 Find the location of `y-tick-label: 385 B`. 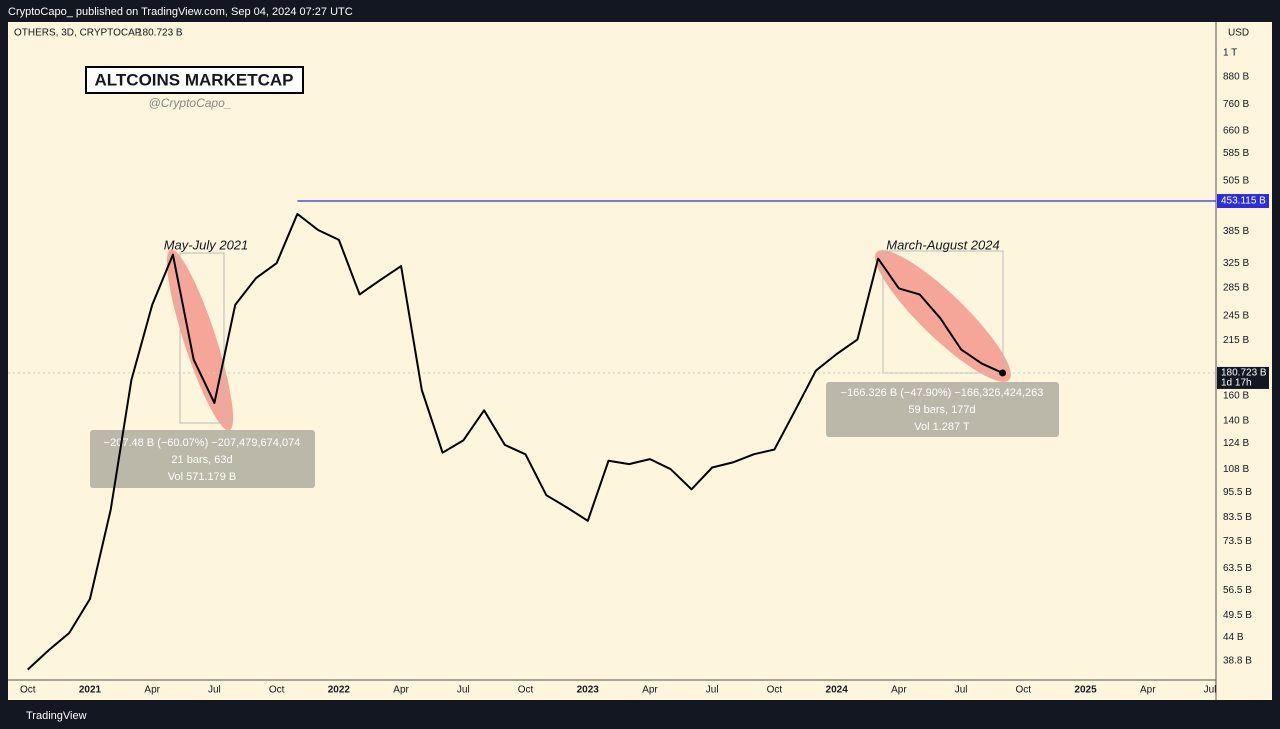

y-tick-label: 385 B is located at coordinates (1236, 231).